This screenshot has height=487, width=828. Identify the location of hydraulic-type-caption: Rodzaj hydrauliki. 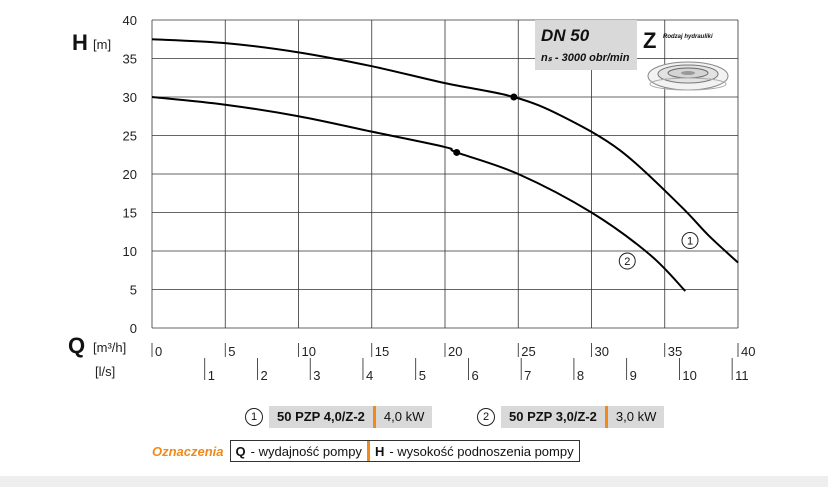
(688, 37).